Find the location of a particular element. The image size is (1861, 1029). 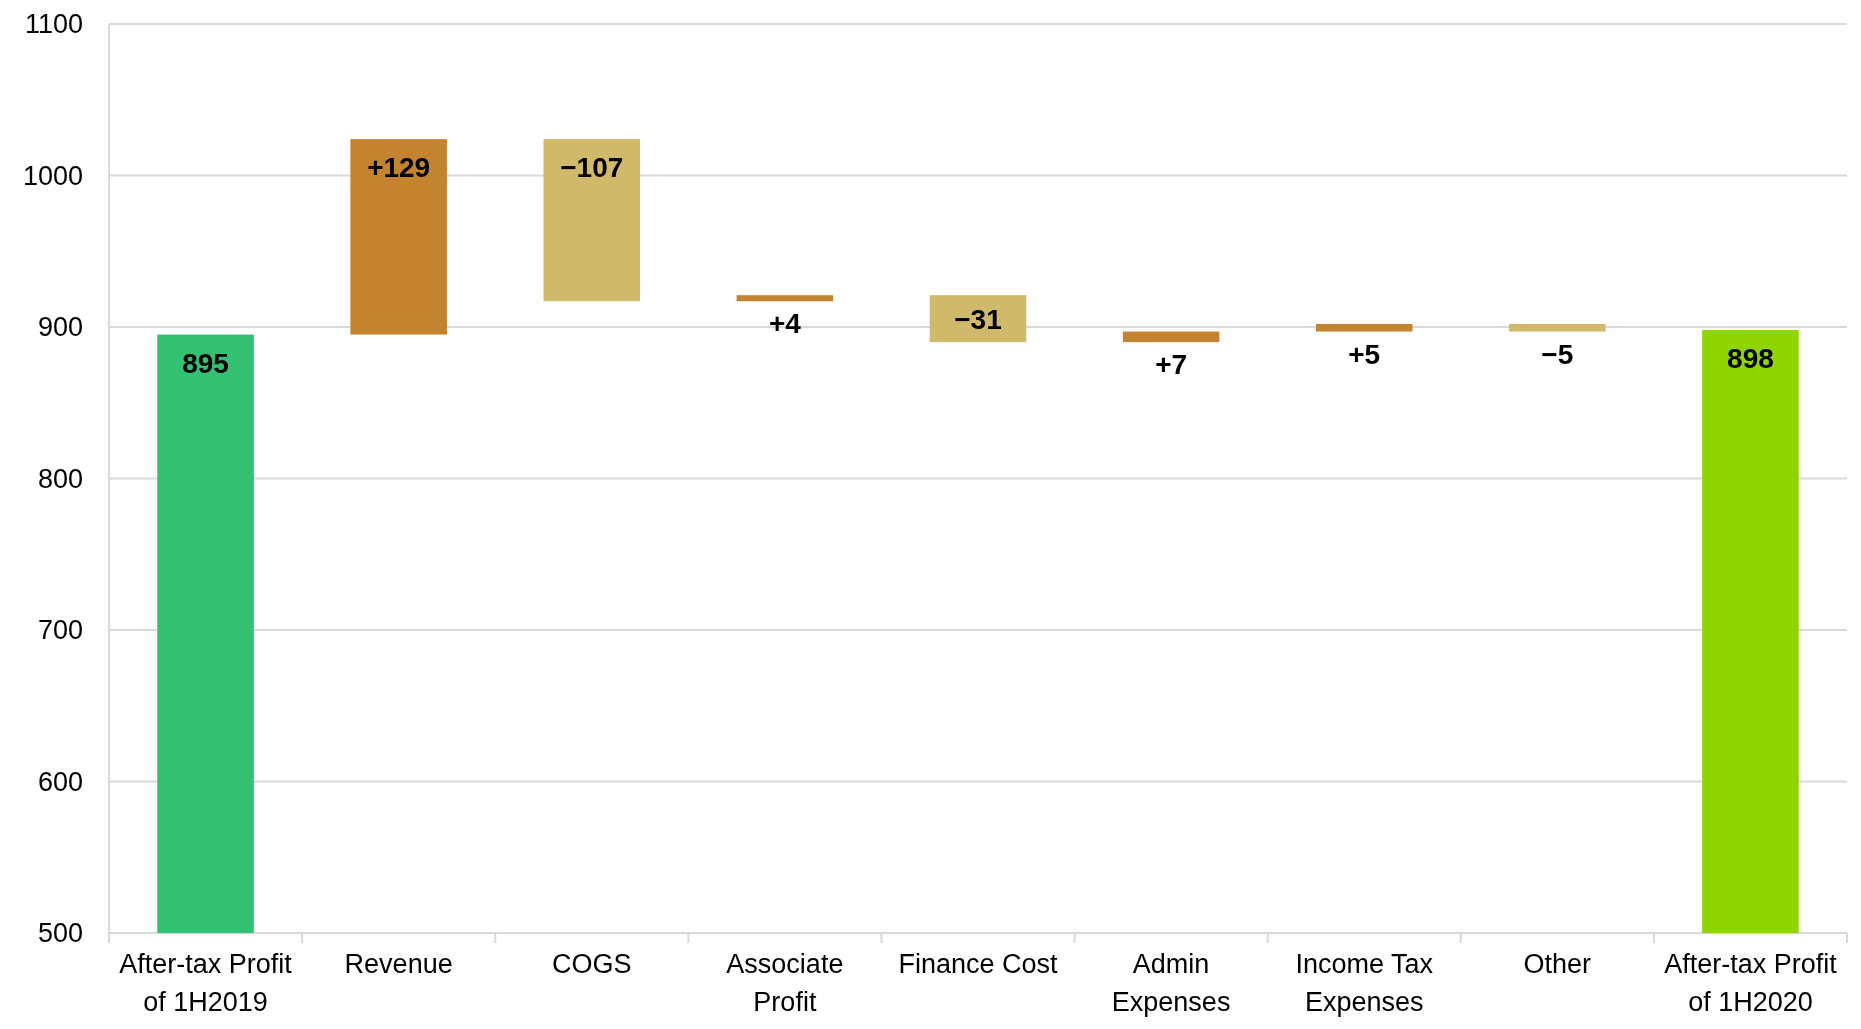

data-label: −107 is located at coordinates (592, 168).